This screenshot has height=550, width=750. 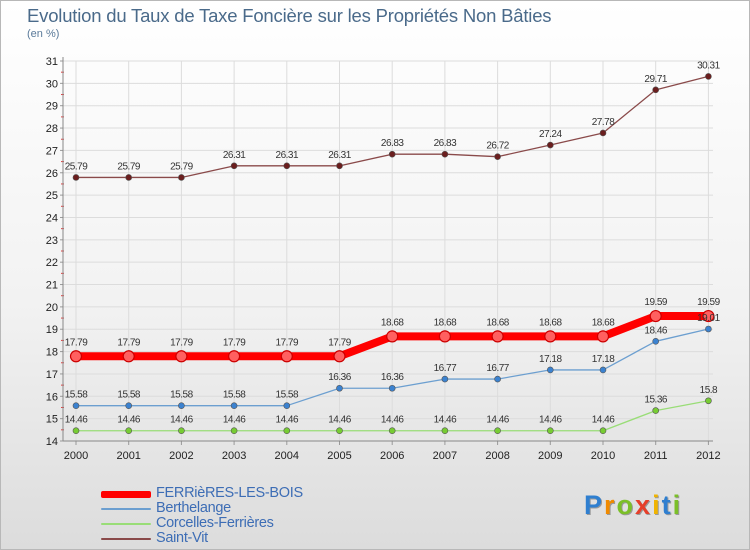 What do you see at coordinates (52, 397) in the screenshot?
I see `y-tick-label: 16` at bounding box center [52, 397].